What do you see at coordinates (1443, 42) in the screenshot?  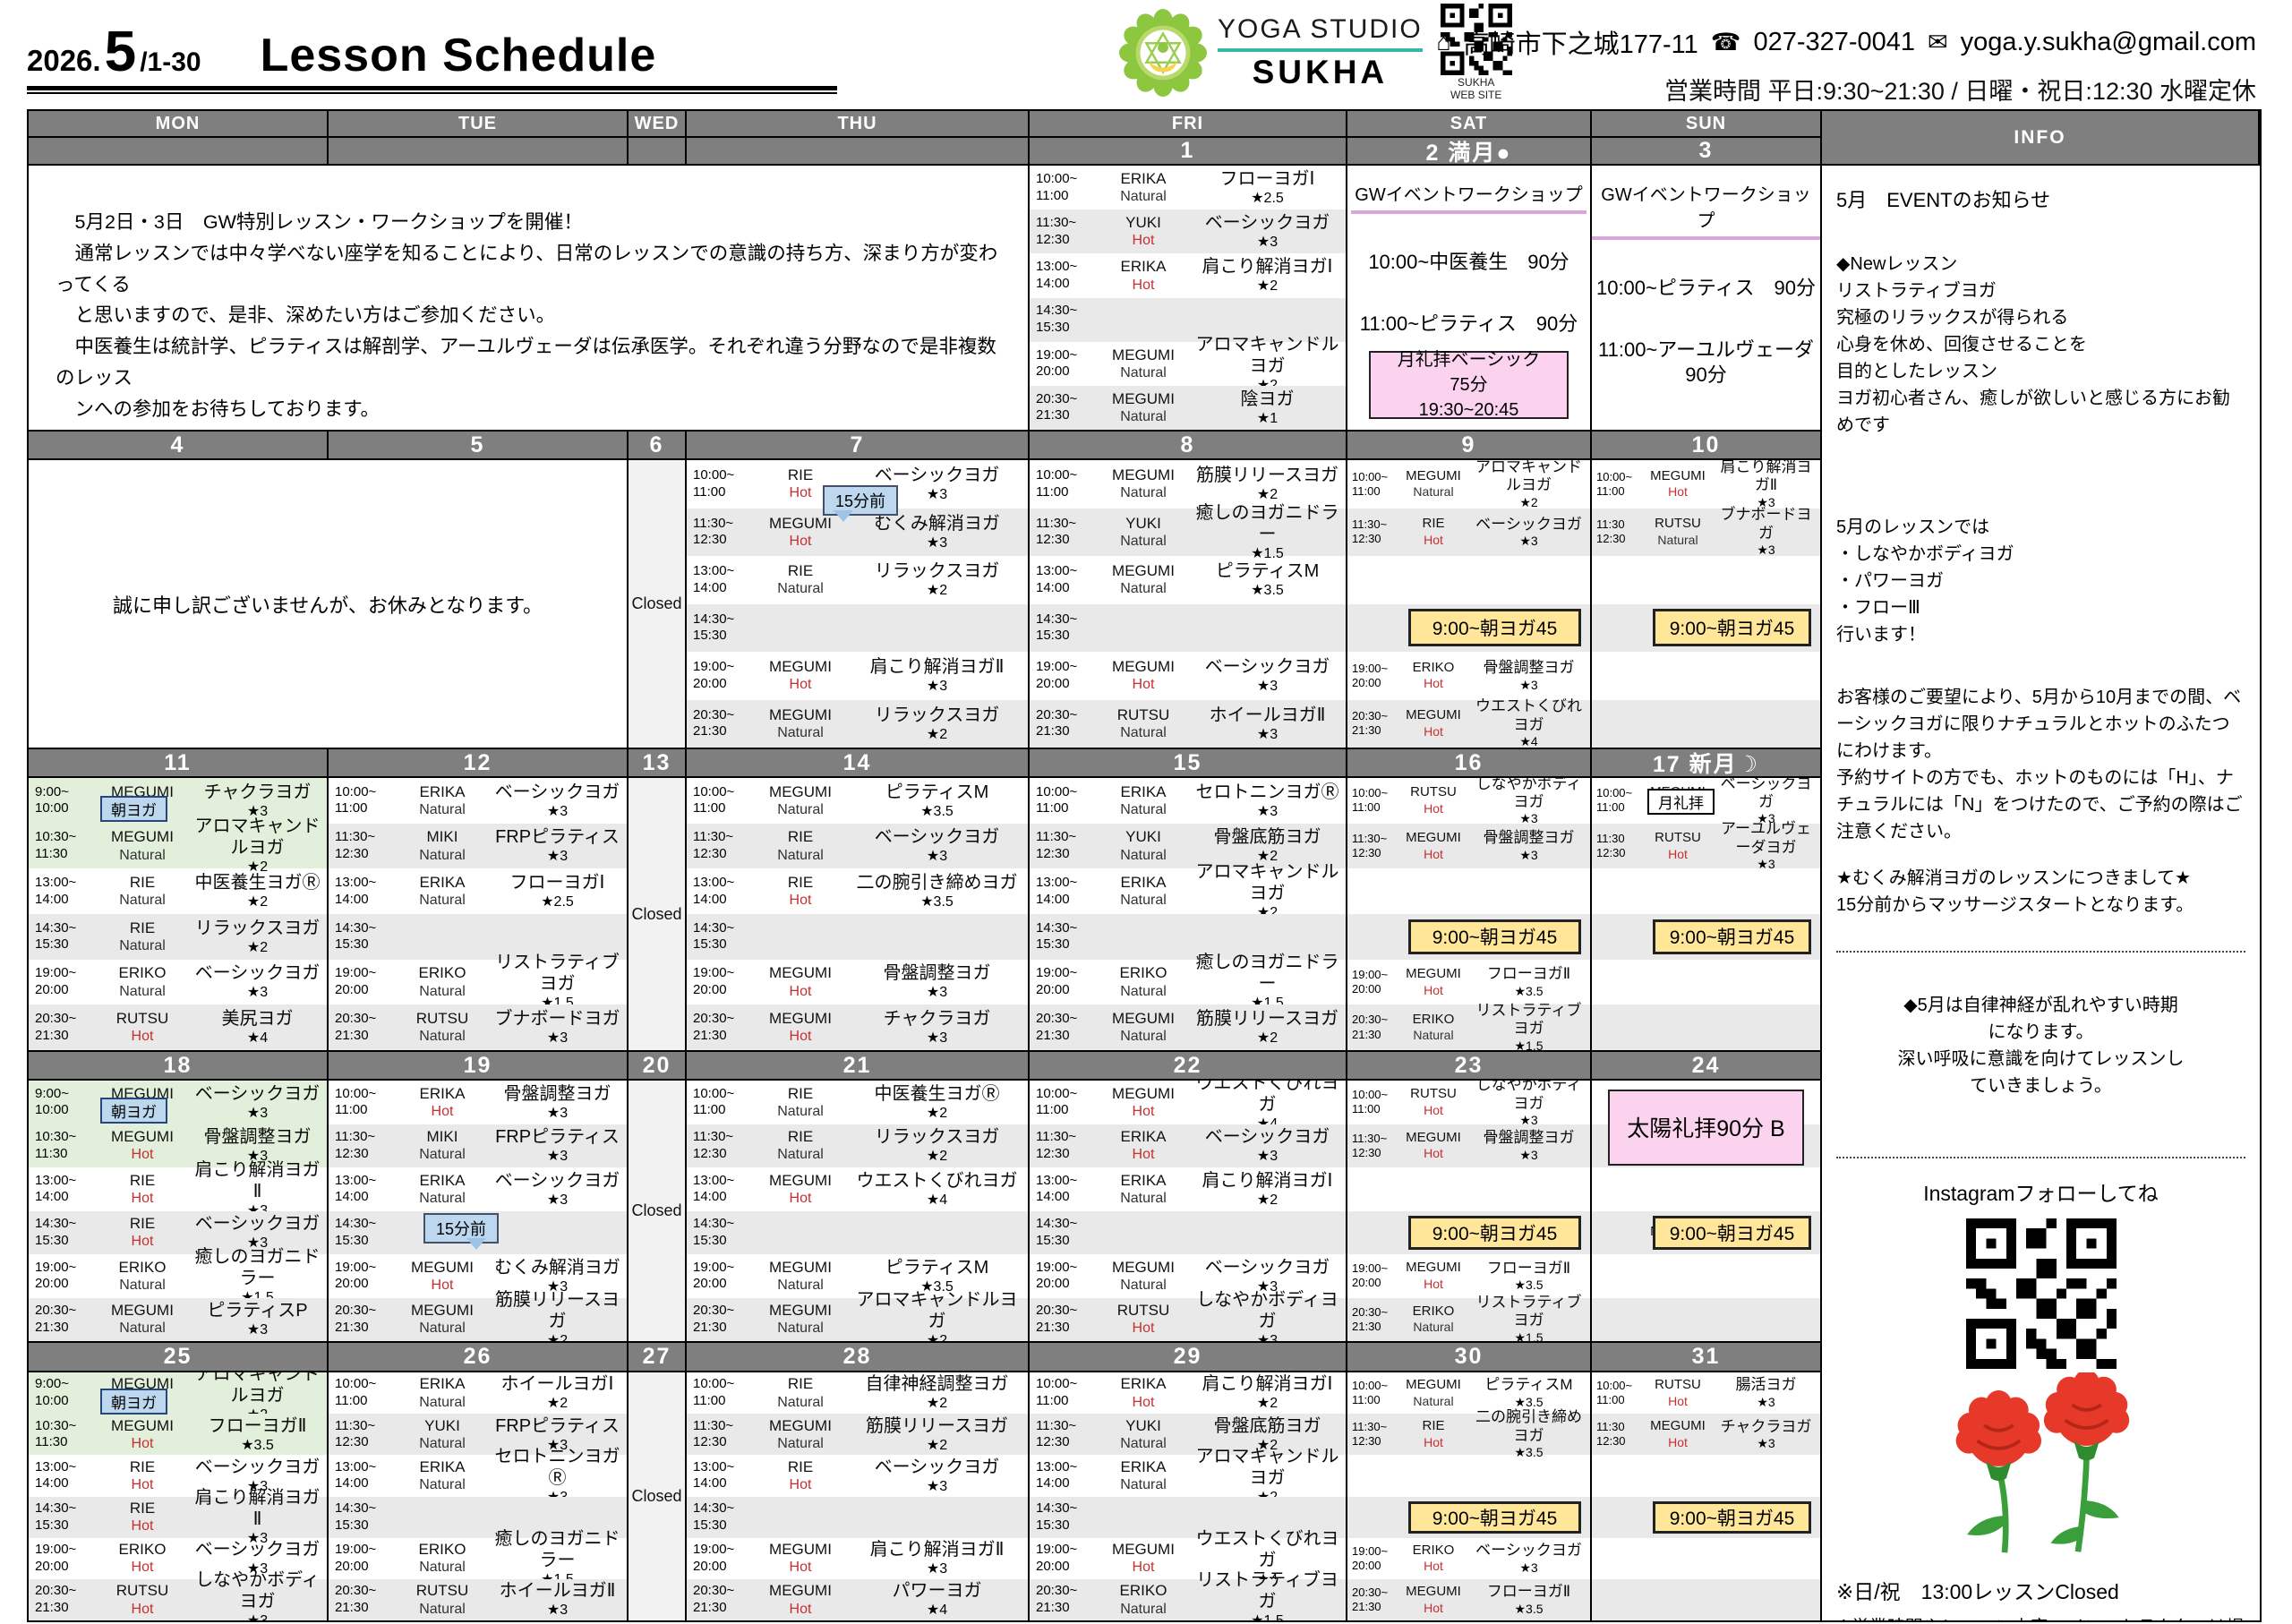 I see `house-icon: ⌂` at bounding box center [1443, 42].